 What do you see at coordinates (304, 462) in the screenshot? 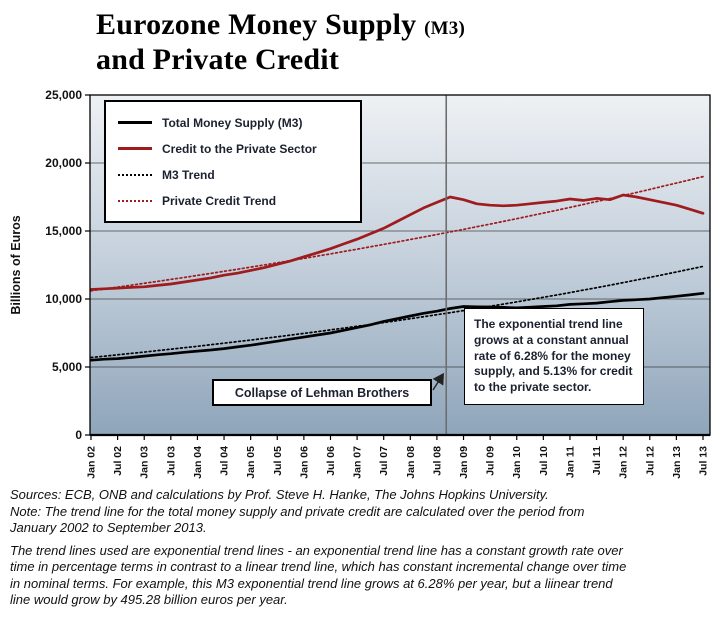
I see `svg-text: Jan 06` at bounding box center [304, 462].